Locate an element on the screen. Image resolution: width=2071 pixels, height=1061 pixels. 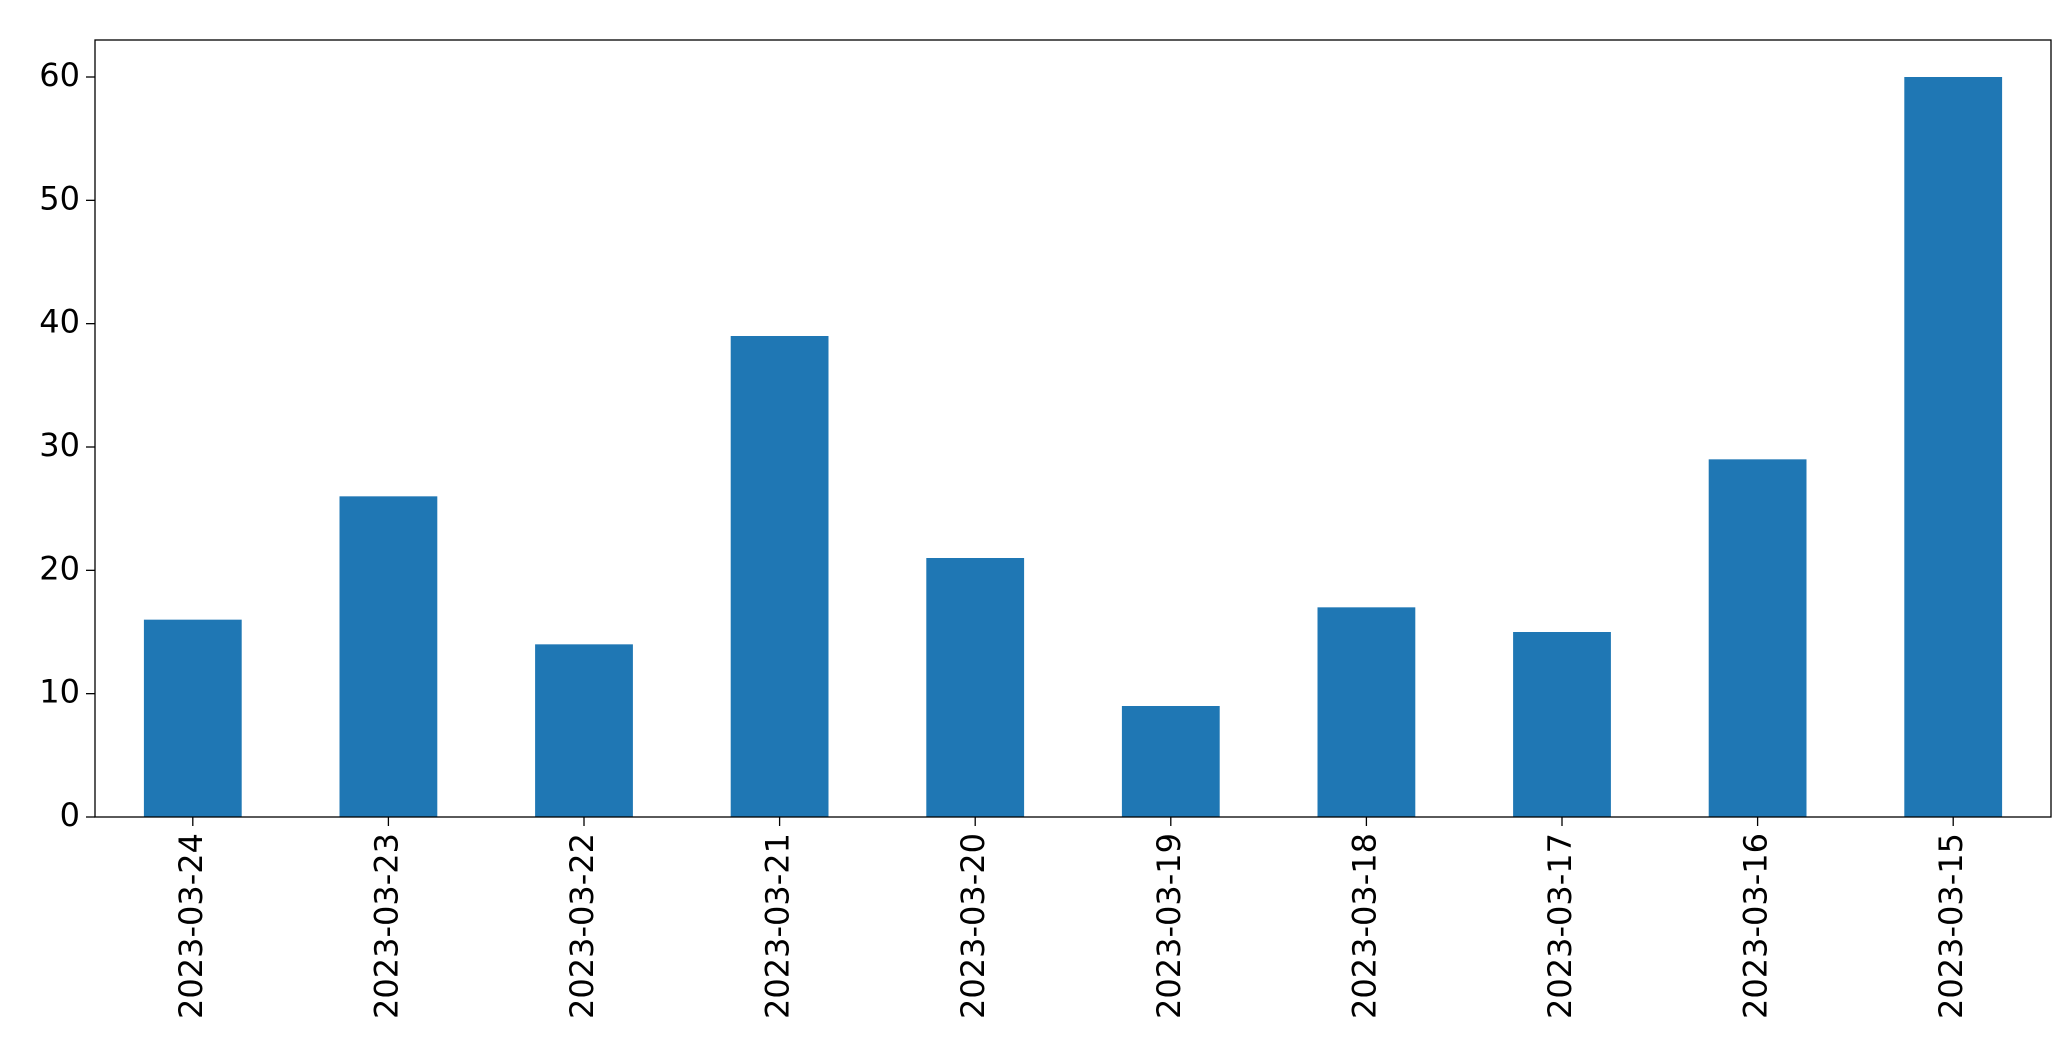
y-tick-label: 0 is located at coordinates (70, 815).